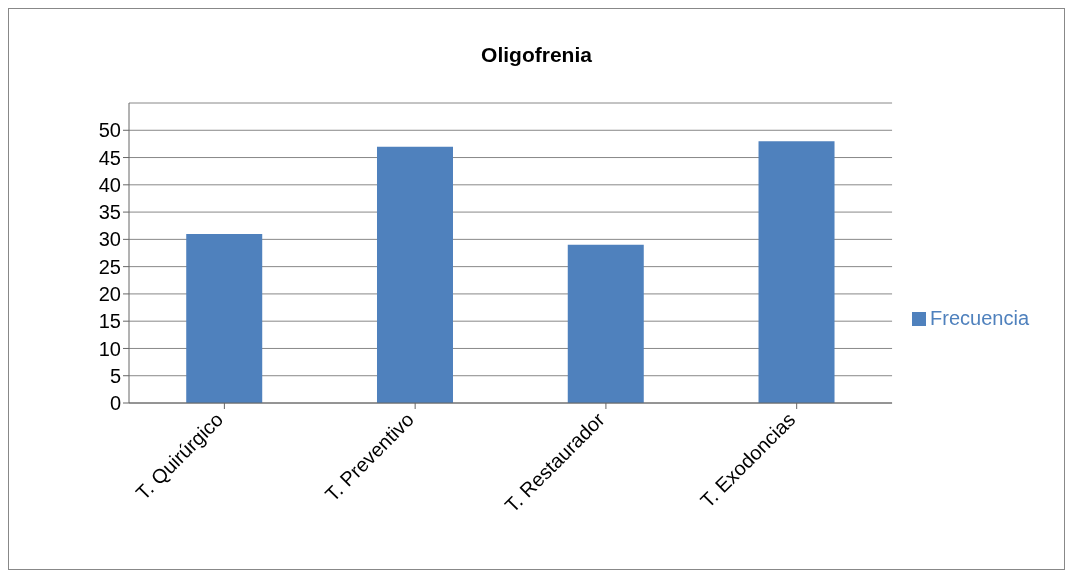  Describe the element at coordinates (979, 317) in the screenshot. I see `legend-label: Frecuencia` at that location.